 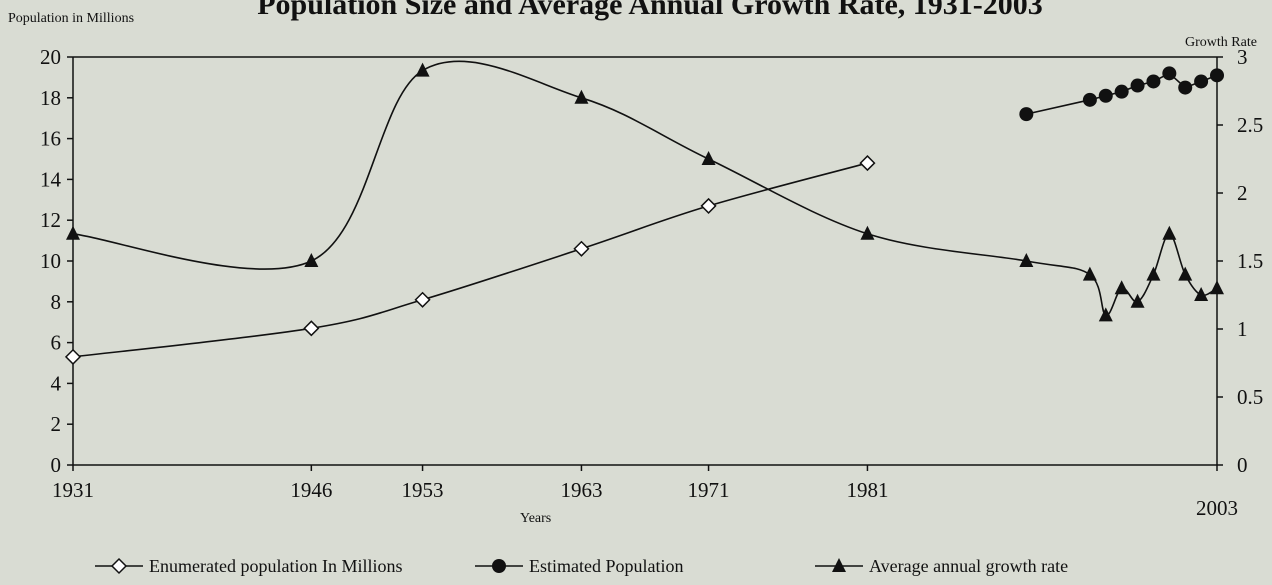 I want to click on y-tick-label: 18, so click(x=50, y=98).